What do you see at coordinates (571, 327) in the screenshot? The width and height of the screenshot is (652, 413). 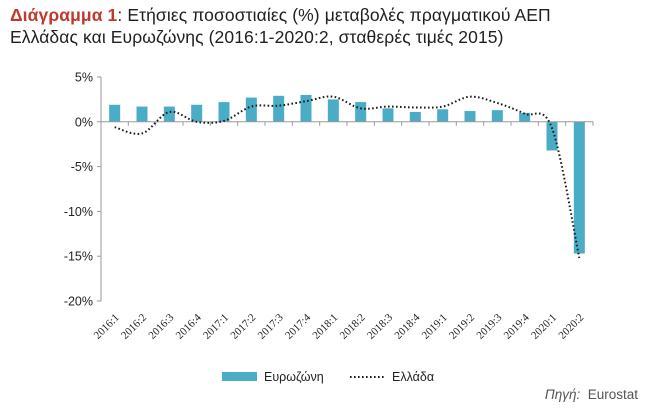 I see `x-tick-label: 2020:2` at bounding box center [571, 327].